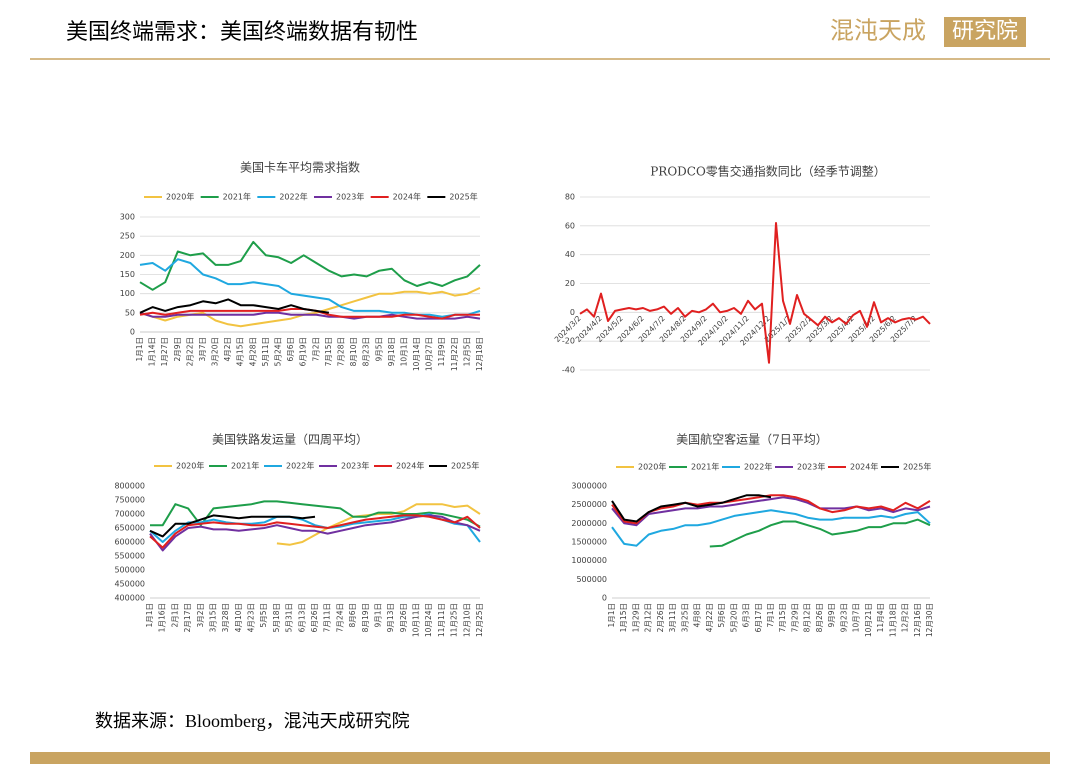 The width and height of the screenshot is (1080, 764). What do you see at coordinates (929, 620) in the screenshot?
I see `x-tick-label: 12月30日` at bounding box center [929, 620].